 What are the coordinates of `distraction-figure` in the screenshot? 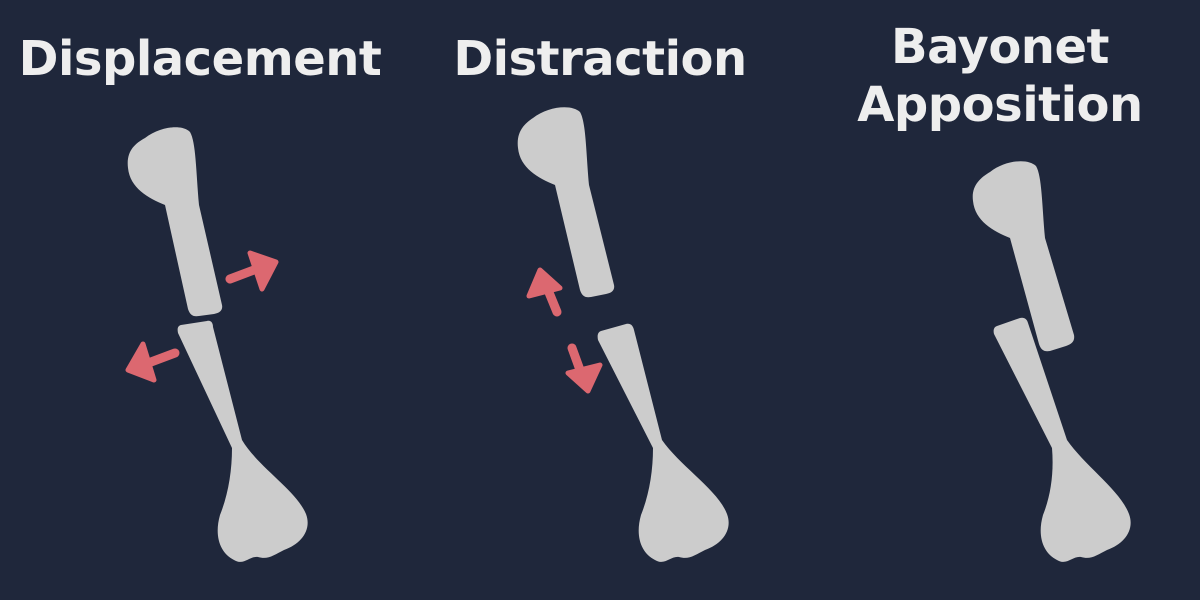 It's located at (623, 334).